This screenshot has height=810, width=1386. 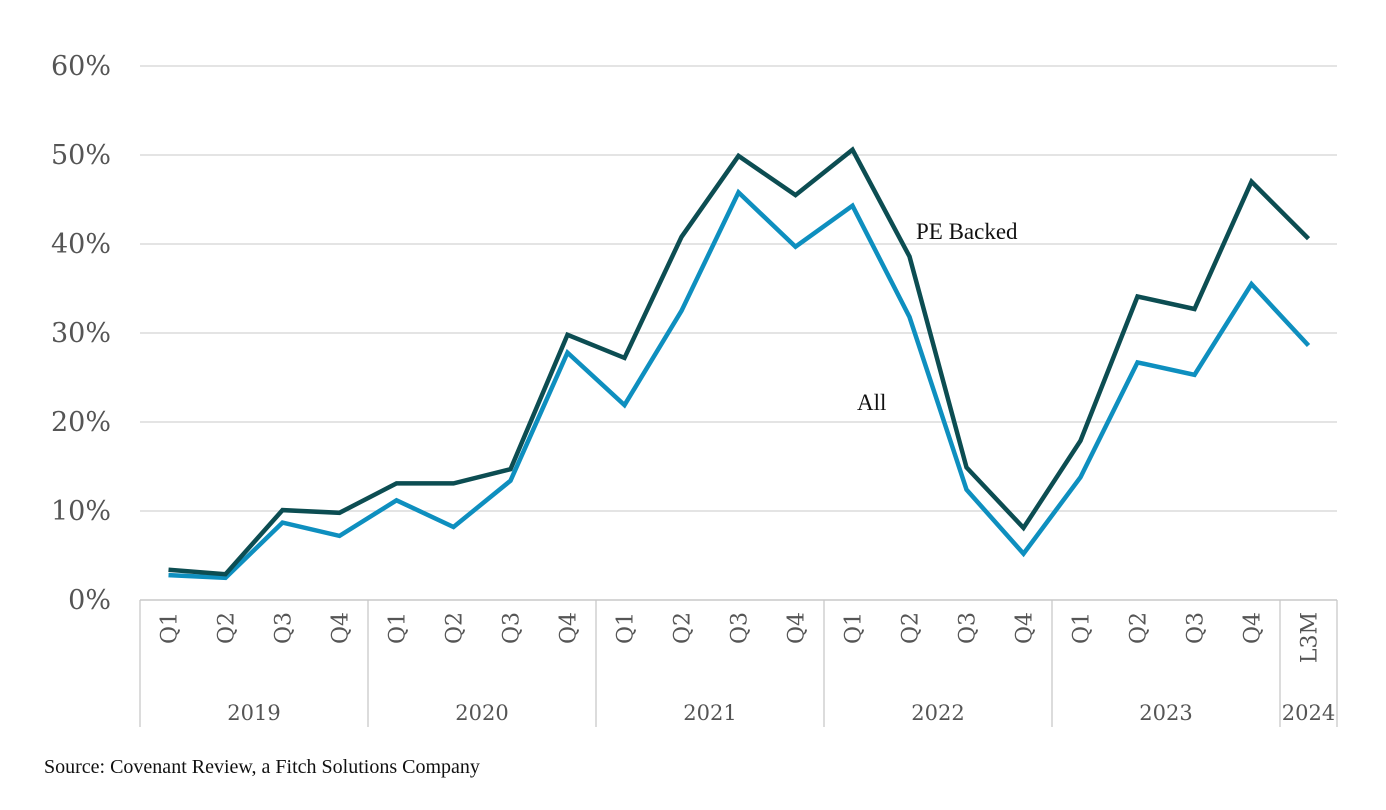 What do you see at coordinates (1165, 713) in the screenshot?
I see `year-label: 2023` at bounding box center [1165, 713].